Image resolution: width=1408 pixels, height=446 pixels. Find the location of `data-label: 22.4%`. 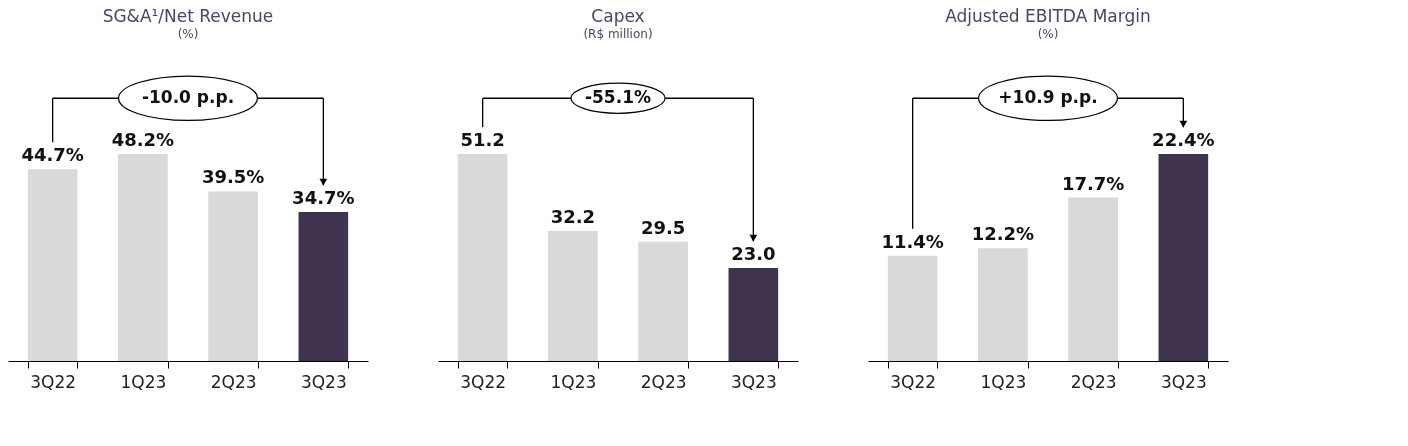

data-label: 22.4% is located at coordinates (1183, 140).